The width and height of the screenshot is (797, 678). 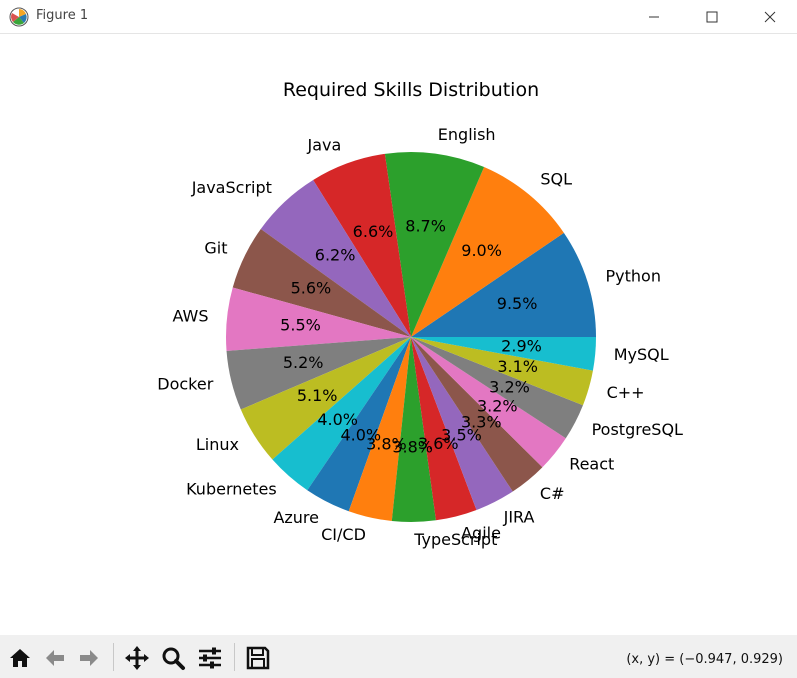 I want to click on percentage-label: 3.5%, so click(x=461, y=434).